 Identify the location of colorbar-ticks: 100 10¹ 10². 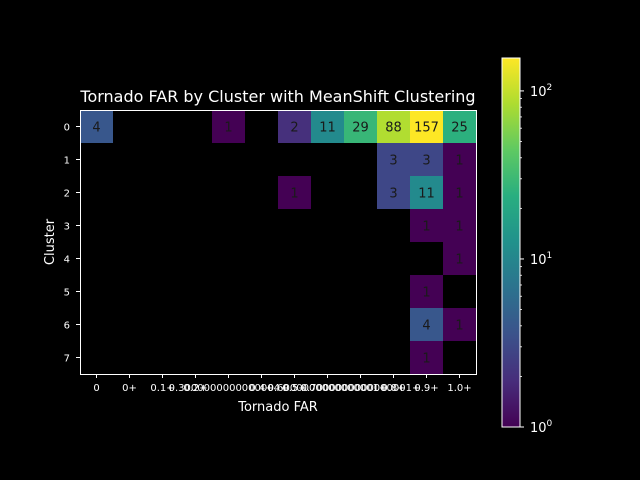
(536, 259).